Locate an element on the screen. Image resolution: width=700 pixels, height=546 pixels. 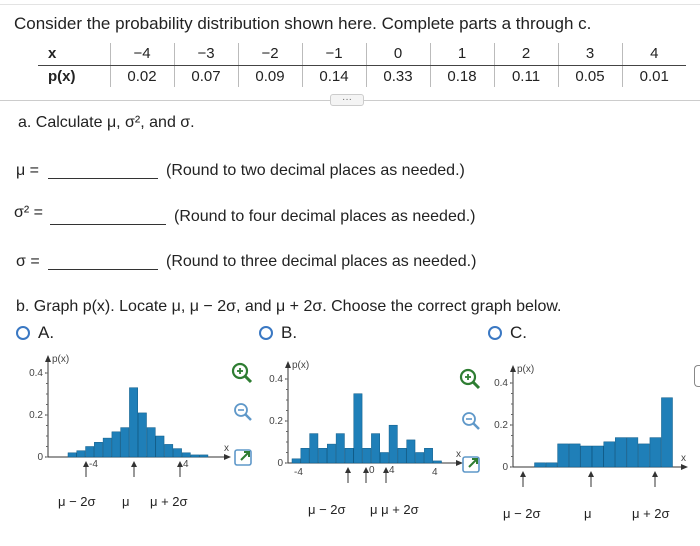
x-tick-label: 4 is located at coordinates (435, 472).